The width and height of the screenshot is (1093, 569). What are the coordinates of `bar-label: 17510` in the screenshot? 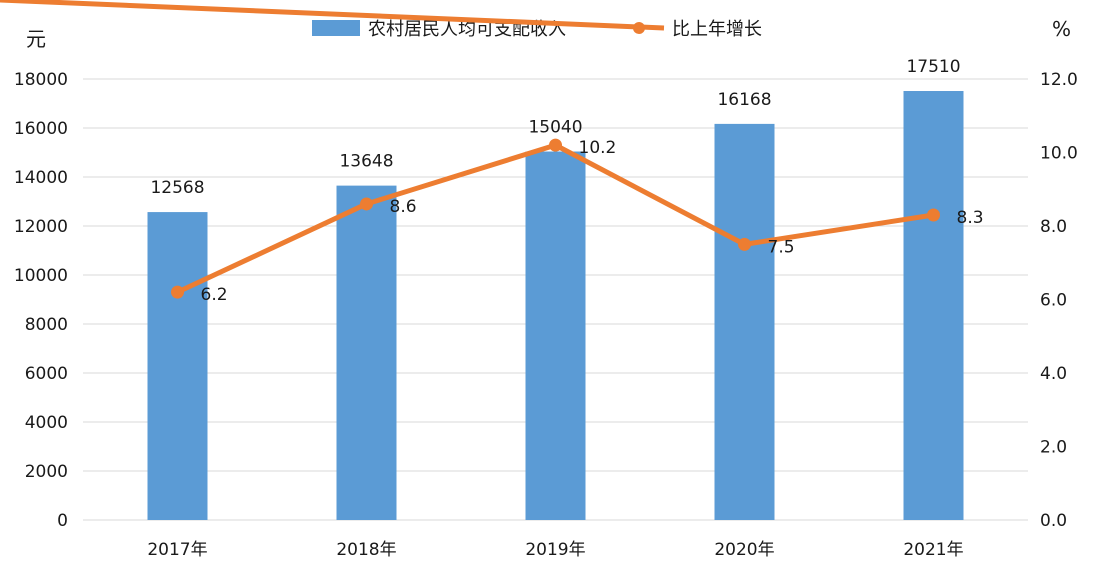 It's located at (933, 67).